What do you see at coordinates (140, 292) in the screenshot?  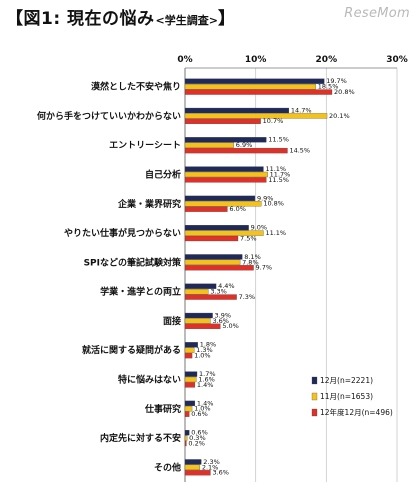 I see `category-label: 学業・進学との両立` at bounding box center [140, 292].